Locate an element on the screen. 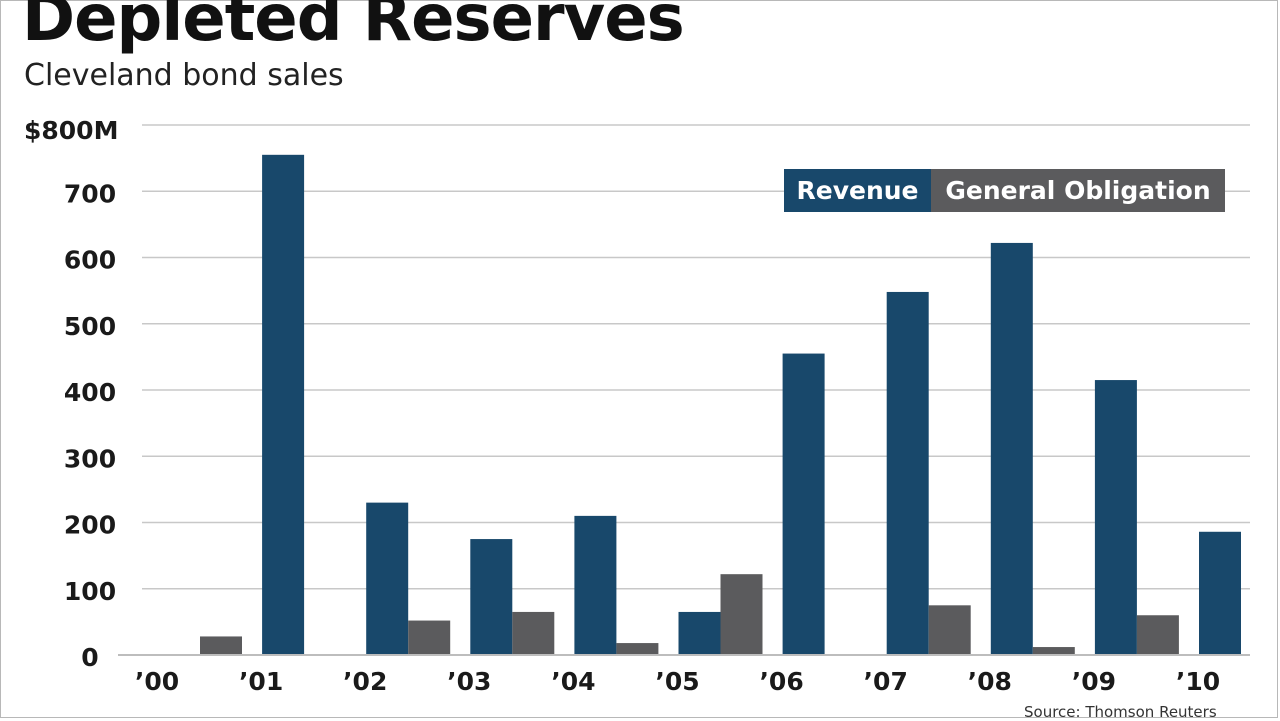  y-axis-ticks: 0 100 200 300 400 500 600 700 $800M is located at coordinates (71, 394).